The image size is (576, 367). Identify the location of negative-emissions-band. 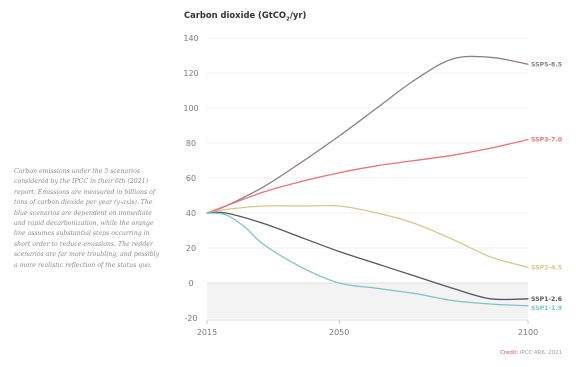
(367, 300).